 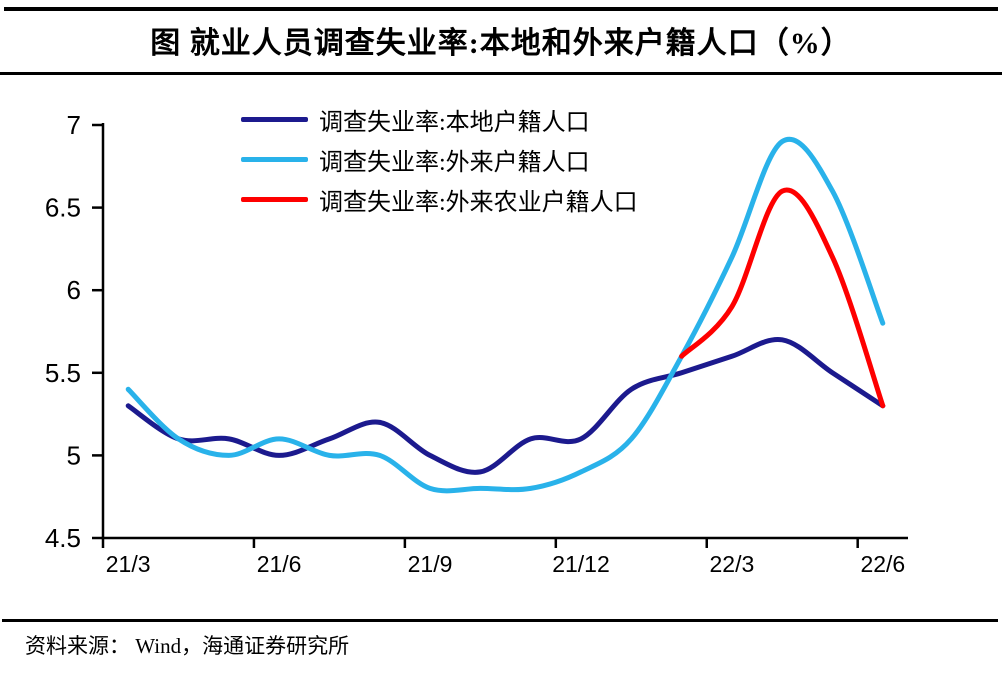 What do you see at coordinates (63, 373) in the screenshot?
I see `y-tick-label: 5.5` at bounding box center [63, 373].